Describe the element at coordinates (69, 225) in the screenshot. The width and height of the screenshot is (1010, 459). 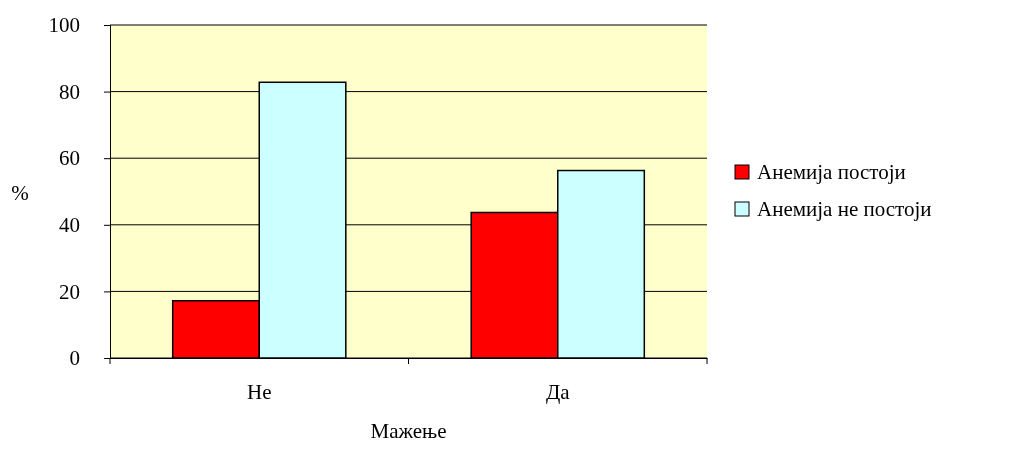
I see `y-tick-label: 40` at that location.